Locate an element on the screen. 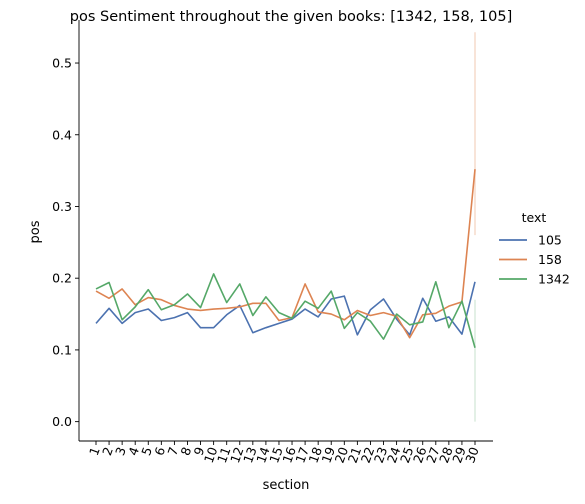 This screenshot has height=504, width=585. x-tick-label: 22 is located at coordinates (368, 455).